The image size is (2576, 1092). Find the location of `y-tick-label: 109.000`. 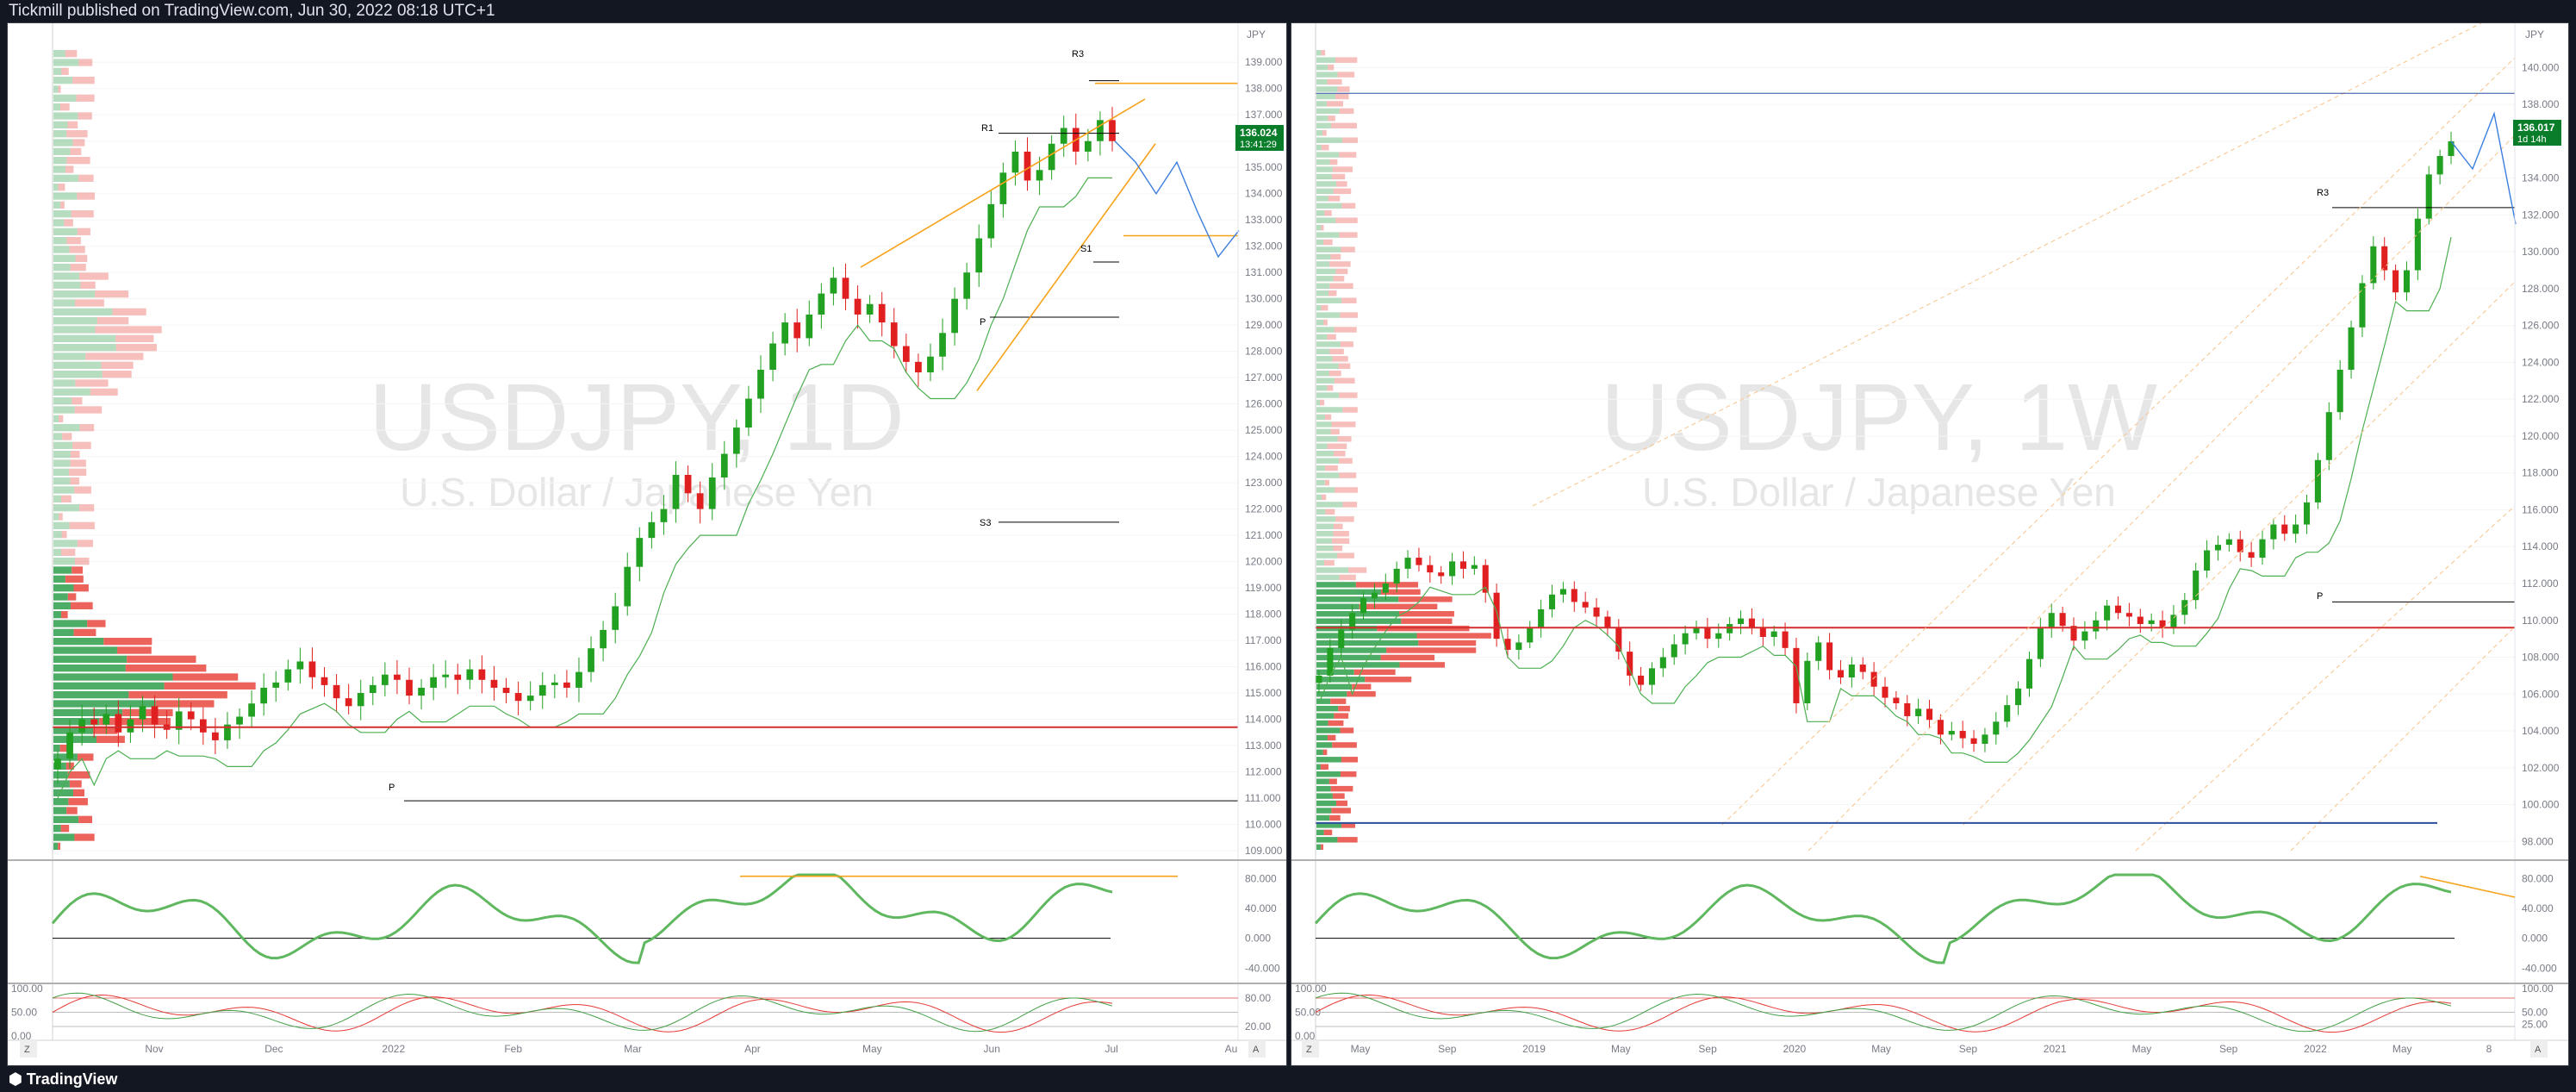

y-tick-label: 109.000 is located at coordinates (1264, 851).